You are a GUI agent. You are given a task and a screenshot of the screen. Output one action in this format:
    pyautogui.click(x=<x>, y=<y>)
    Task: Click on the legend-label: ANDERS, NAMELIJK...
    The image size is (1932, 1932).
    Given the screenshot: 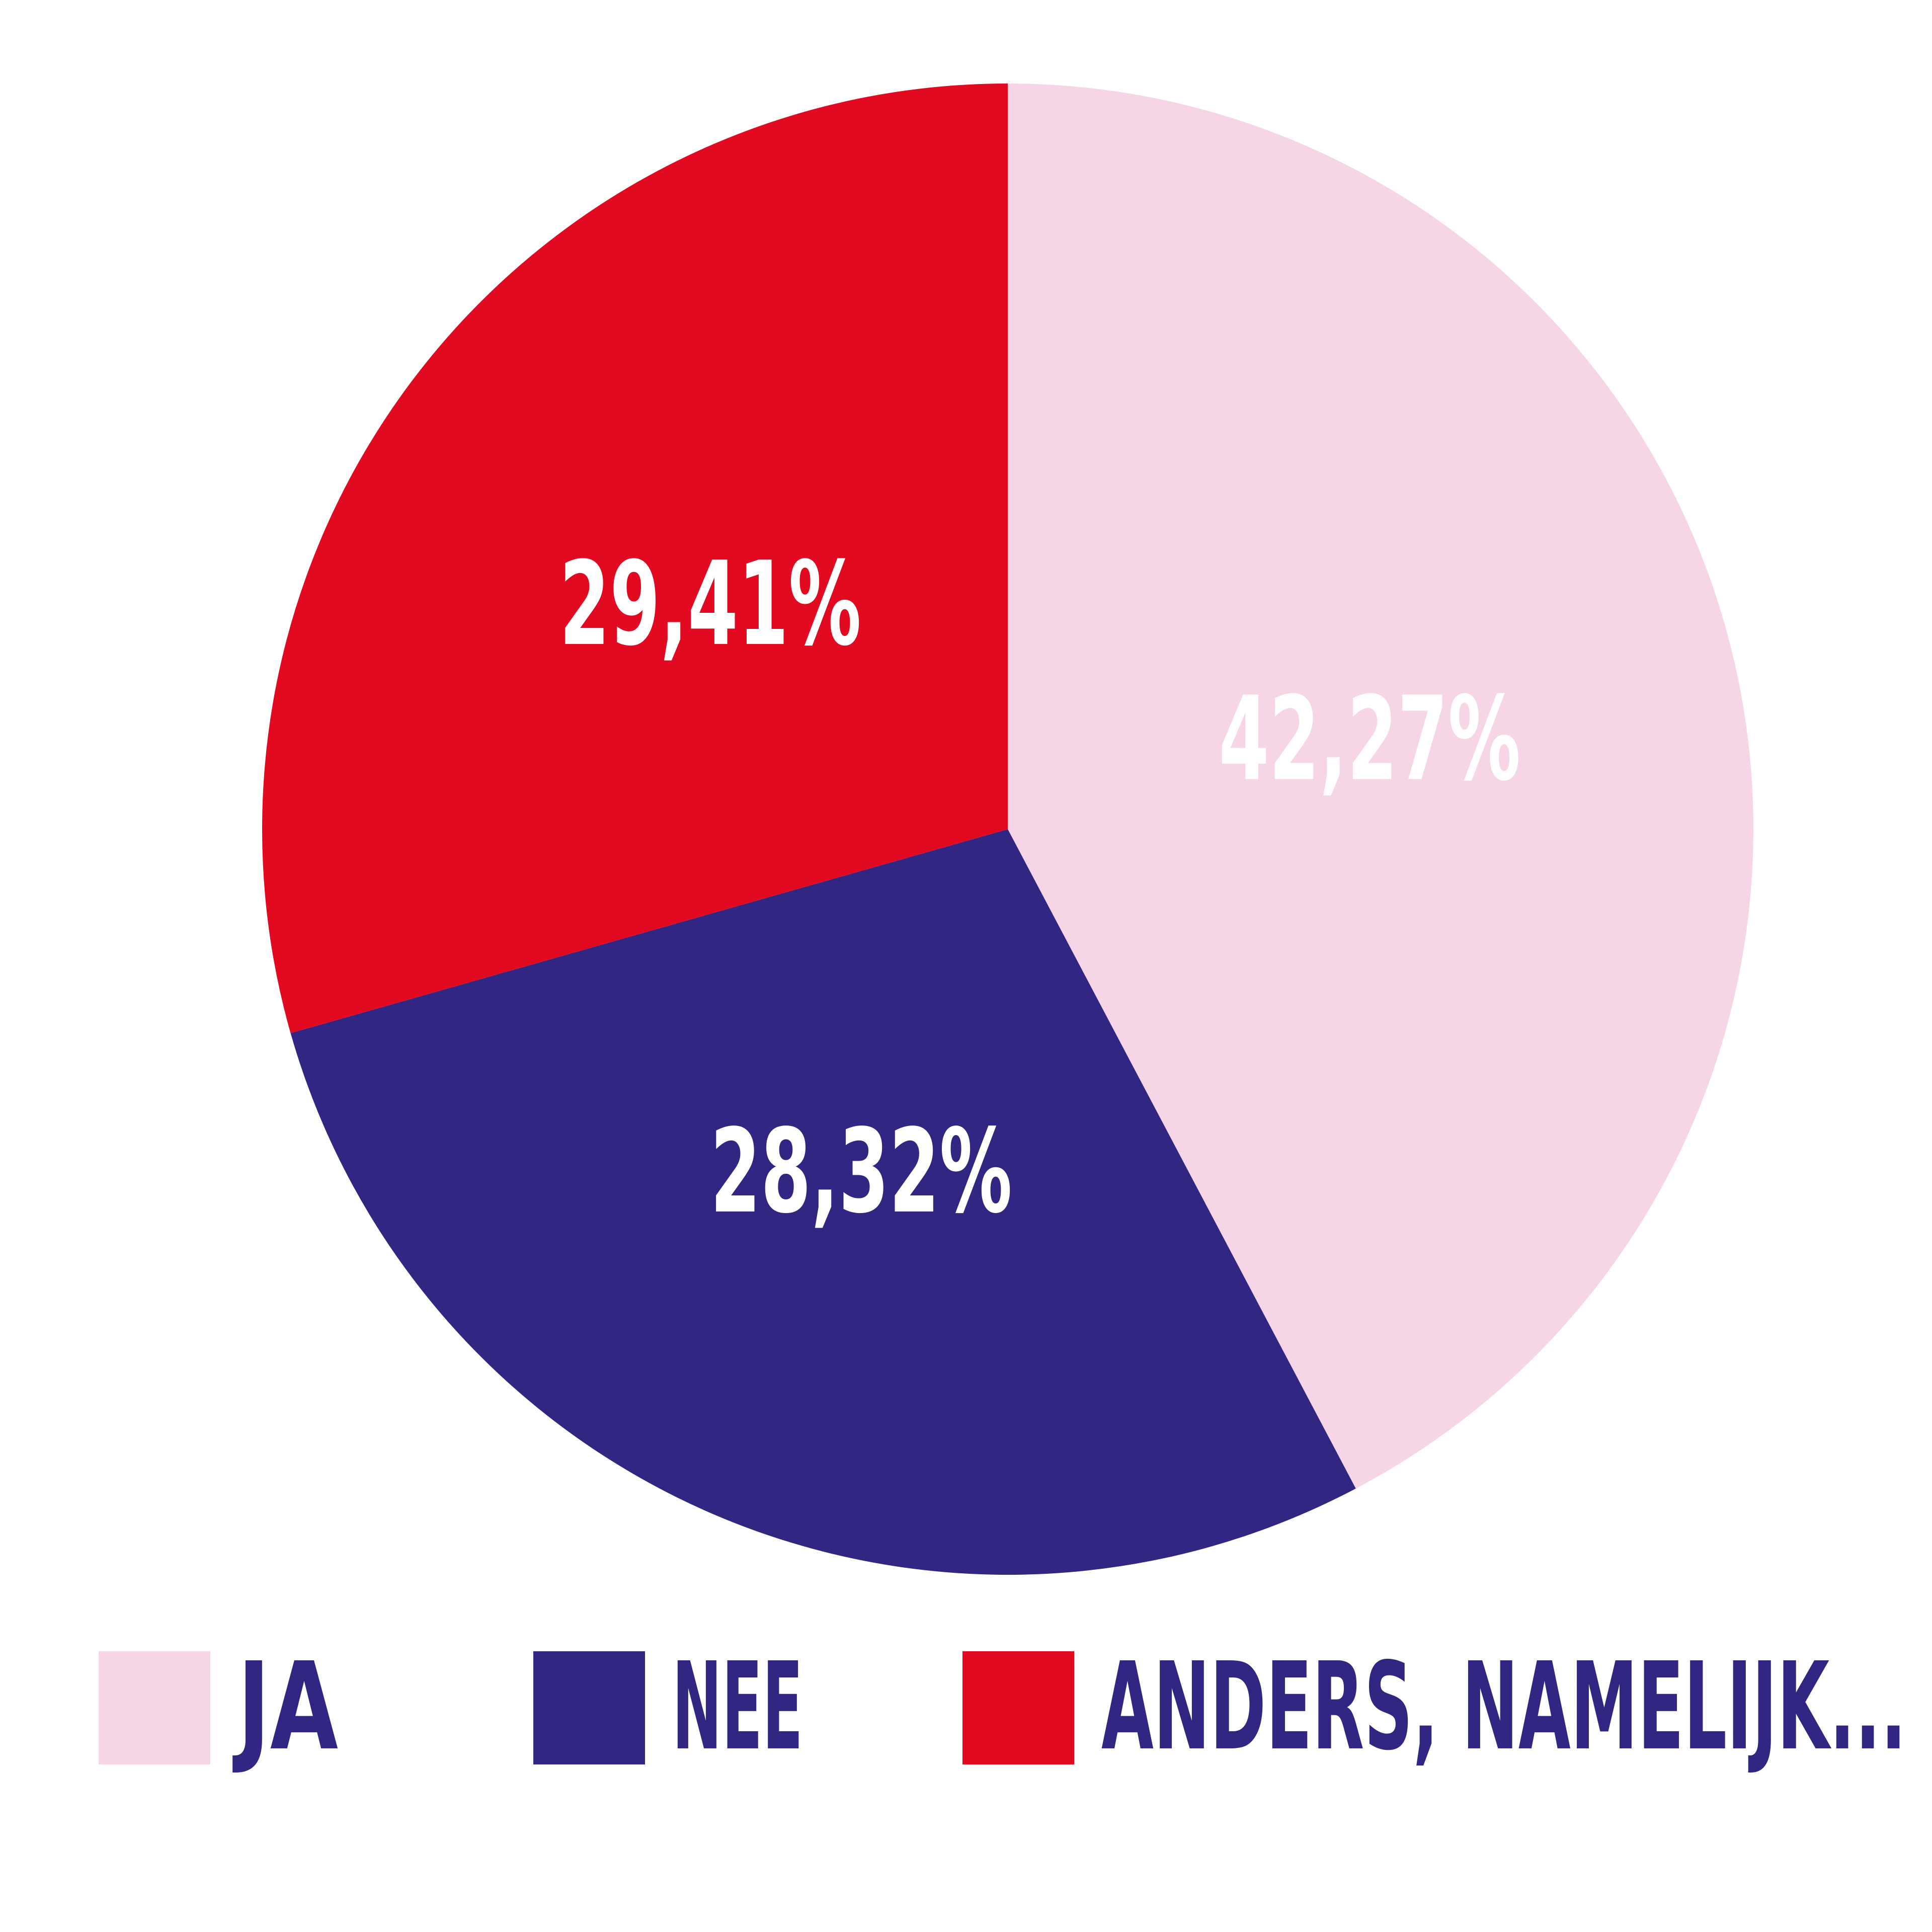 What is the action you would take?
    pyautogui.click(x=1504, y=1707)
    